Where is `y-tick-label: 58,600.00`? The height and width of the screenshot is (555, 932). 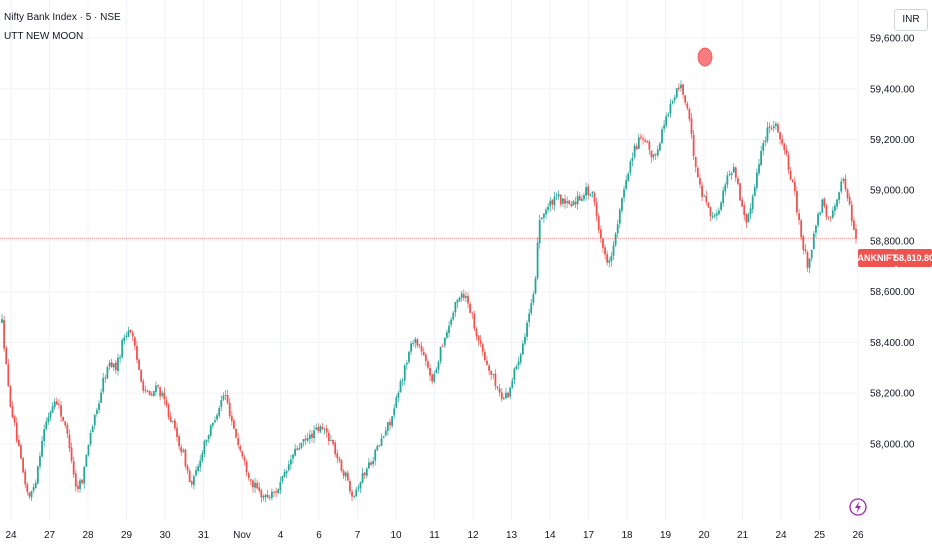
y-tick-label: 58,600.00 is located at coordinates (892, 292).